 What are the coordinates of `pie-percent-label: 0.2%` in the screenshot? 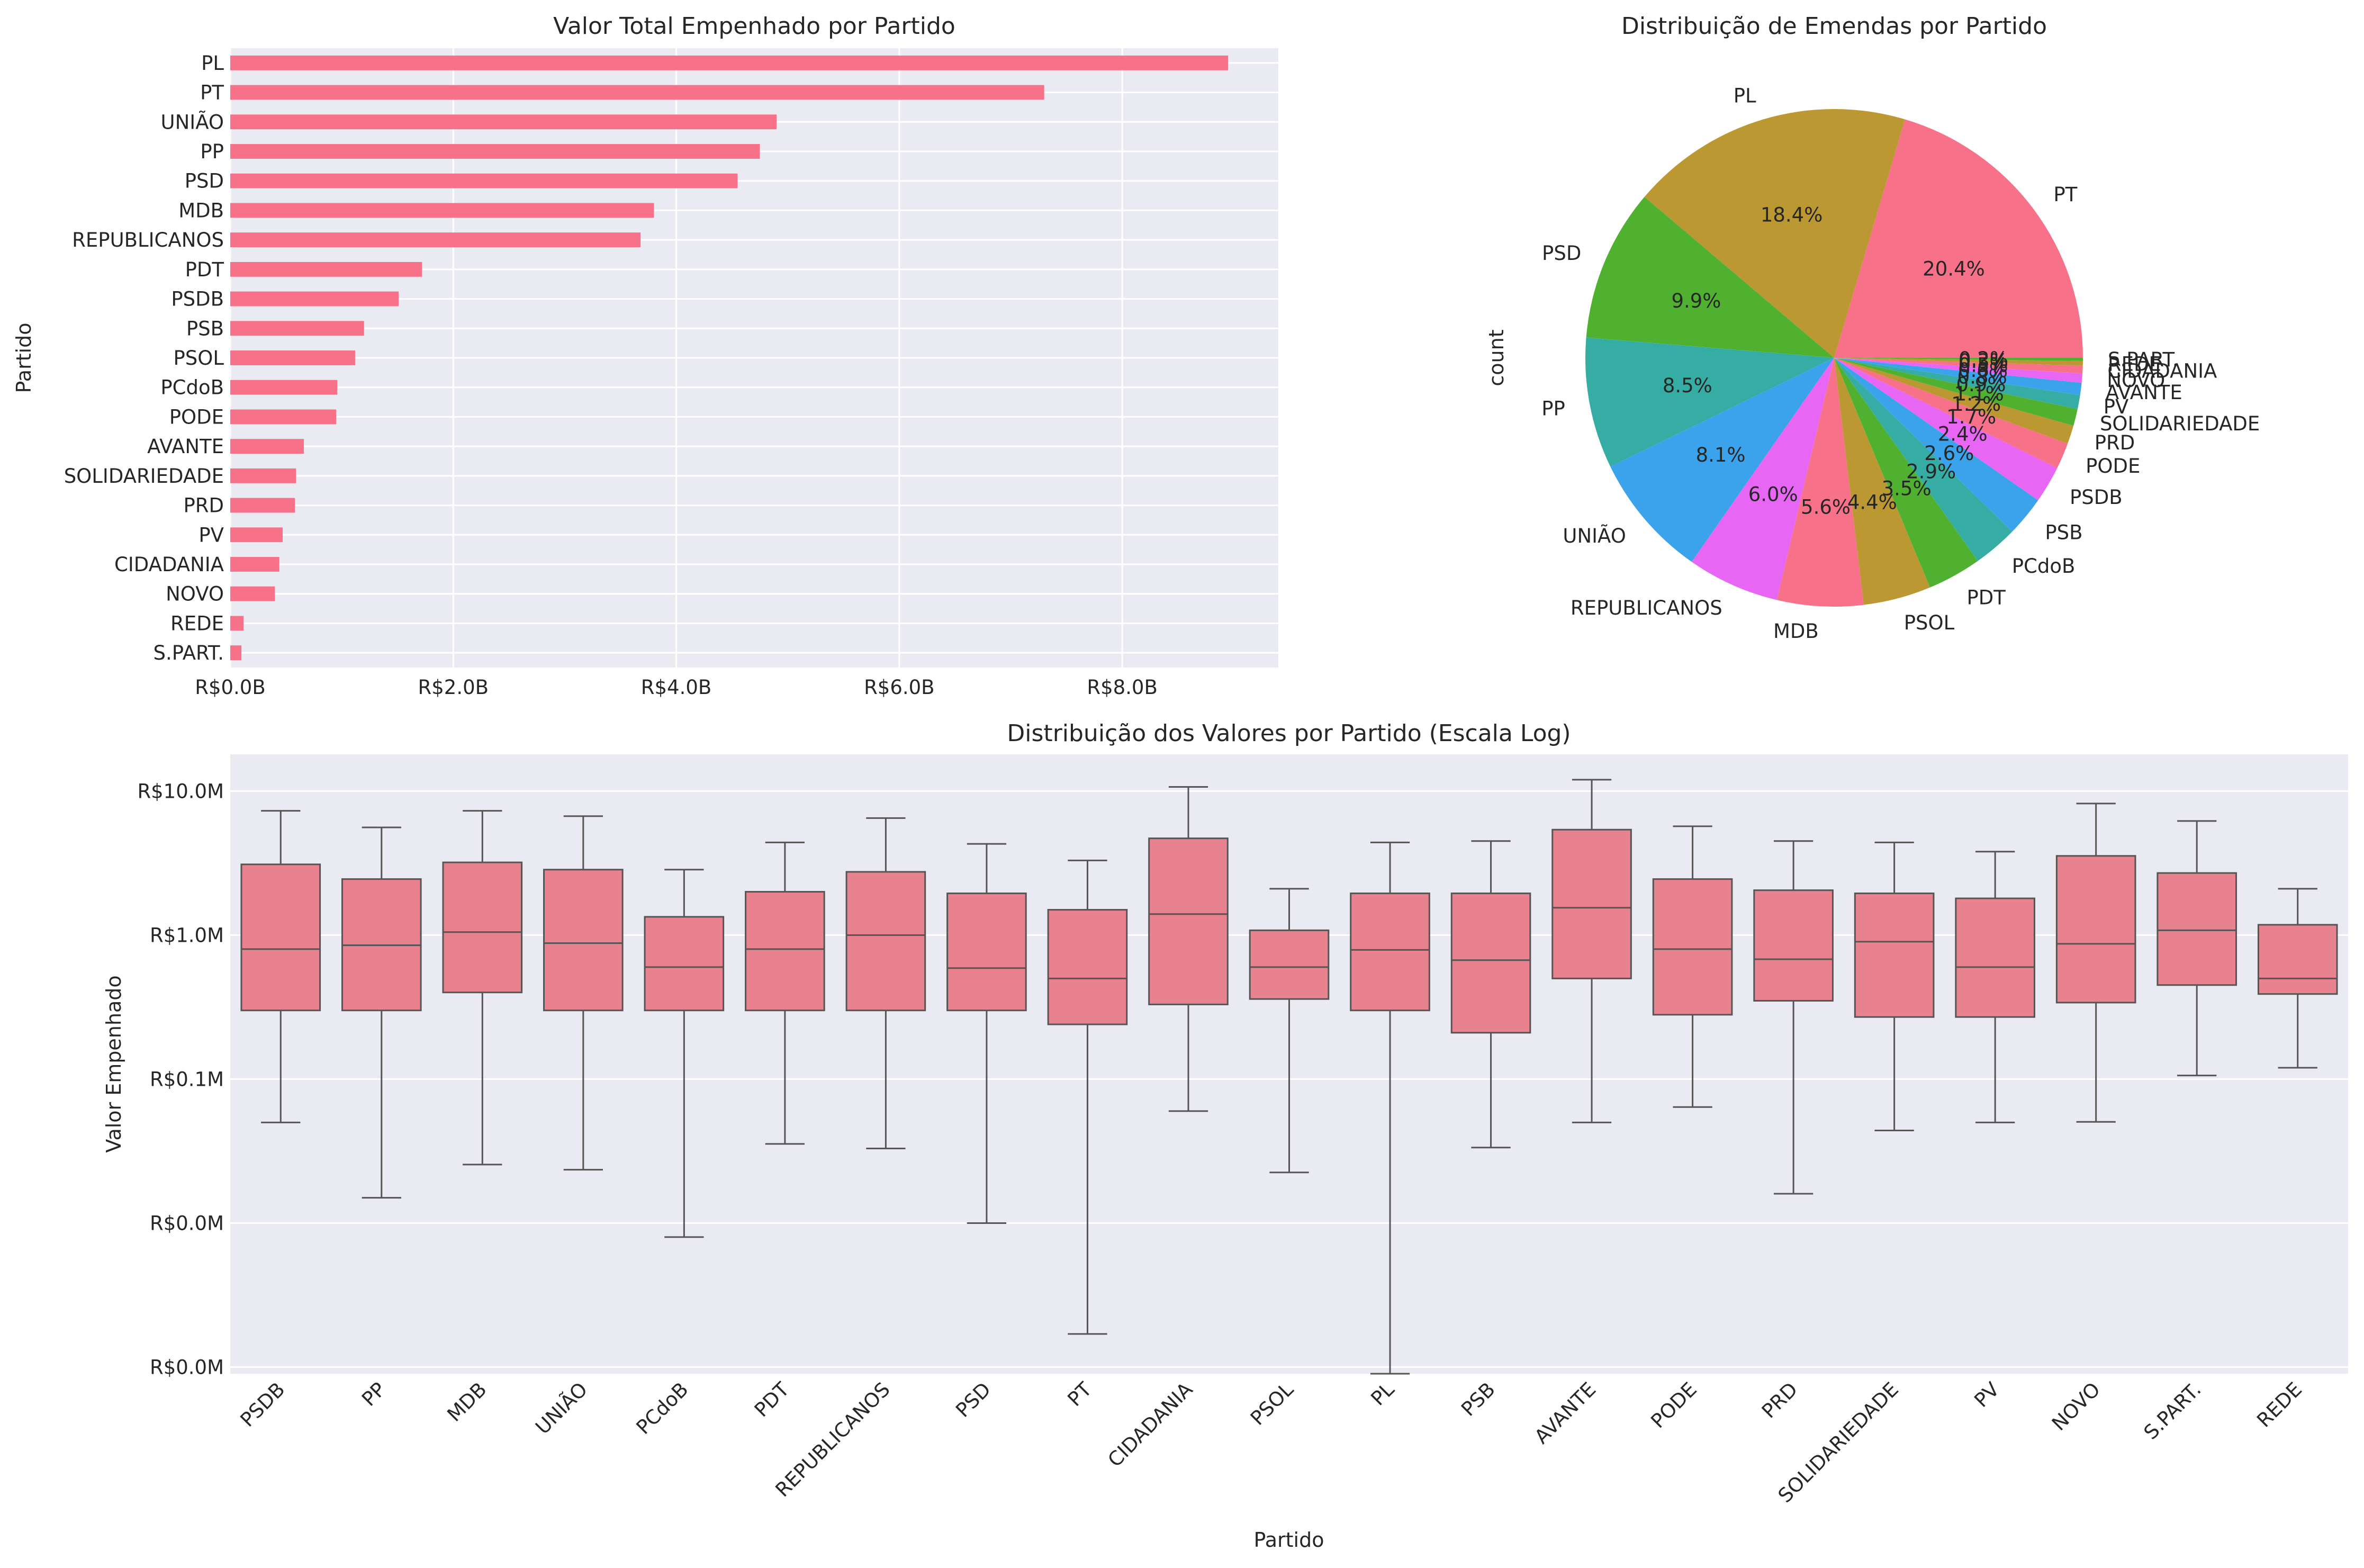 It's located at (1984, 360).